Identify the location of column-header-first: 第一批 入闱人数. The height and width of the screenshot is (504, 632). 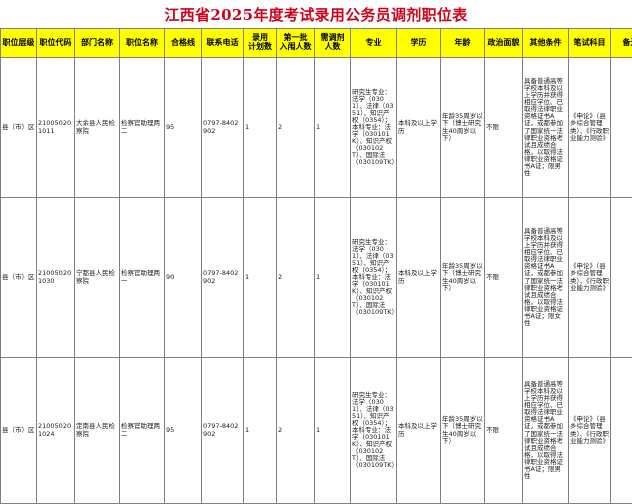
(296, 43).